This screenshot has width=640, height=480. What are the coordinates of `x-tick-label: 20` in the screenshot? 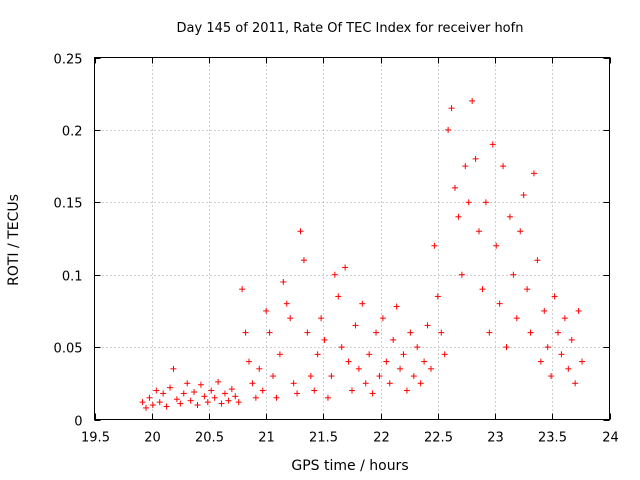 It's located at (152, 438).